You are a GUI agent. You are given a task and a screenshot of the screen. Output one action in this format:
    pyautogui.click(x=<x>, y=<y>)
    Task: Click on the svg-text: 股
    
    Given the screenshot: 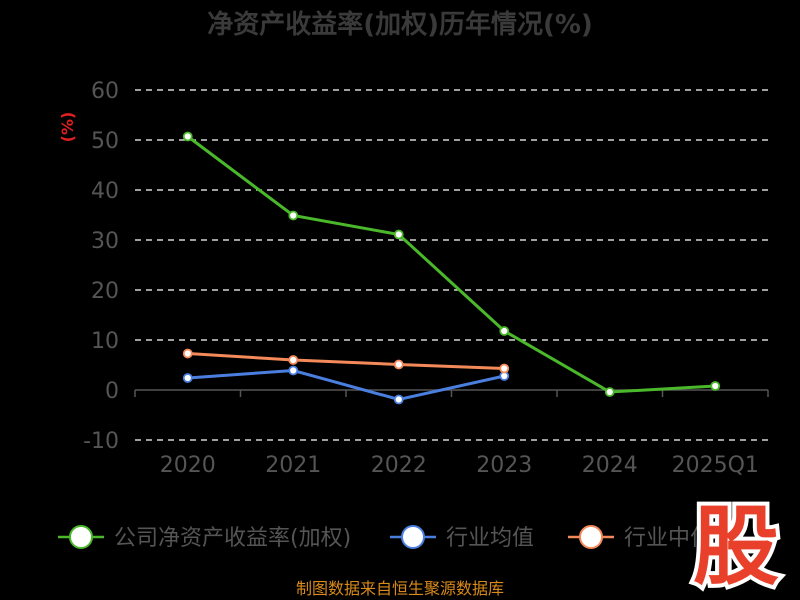 What is the action you would take?
    pyautogui.click(x=736, y=547)
    